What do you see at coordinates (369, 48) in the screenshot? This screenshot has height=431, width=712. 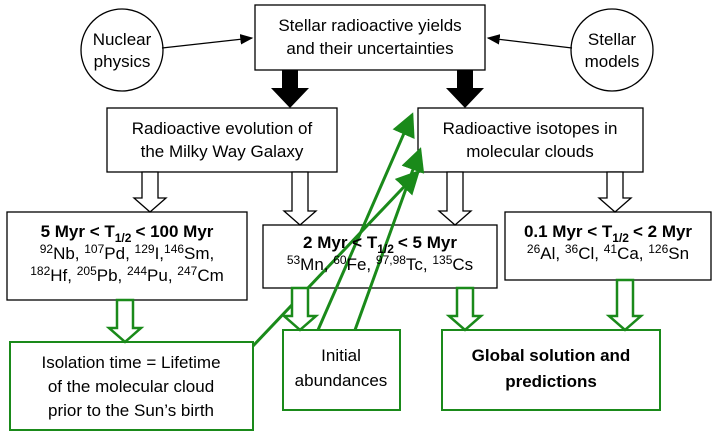 I see `label: and their uncertainties` at bounding box center [369, 48].